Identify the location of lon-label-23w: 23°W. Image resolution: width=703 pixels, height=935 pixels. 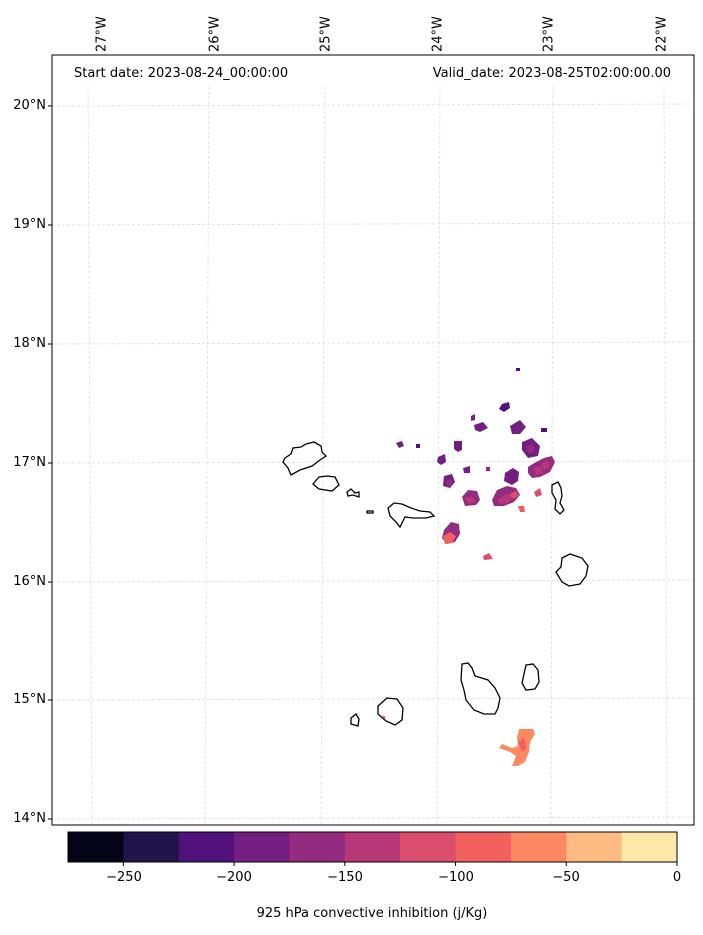
(549, 34).